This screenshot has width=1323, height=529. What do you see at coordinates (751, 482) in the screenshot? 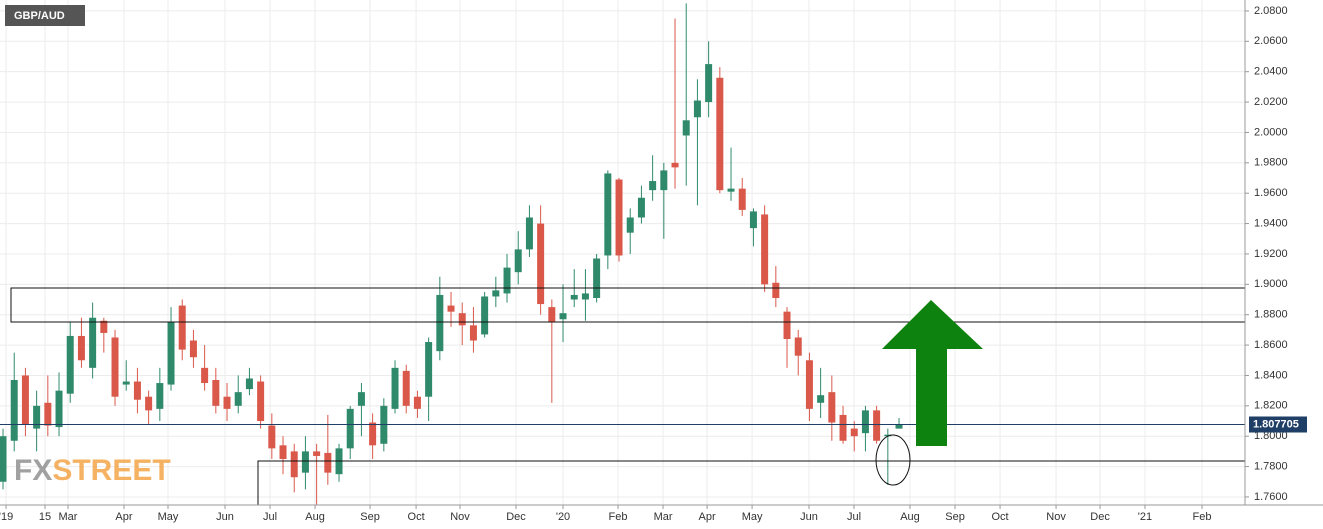
I see `support-line` at bounding box center [751, 482].